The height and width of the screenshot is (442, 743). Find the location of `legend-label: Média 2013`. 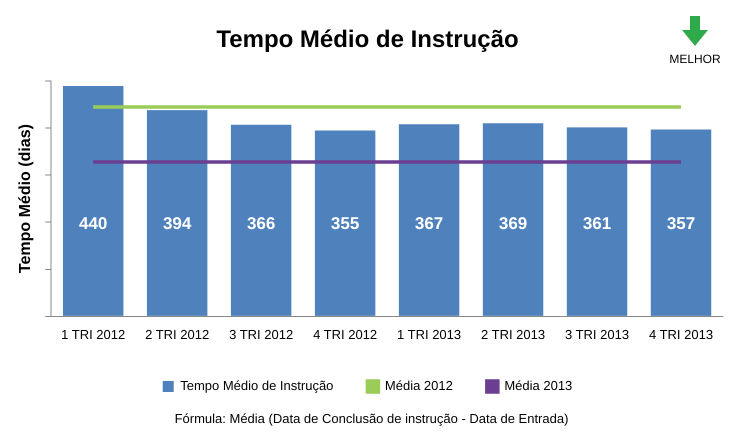

legend-label: Média 2013 is located at coordinates (538, 386).